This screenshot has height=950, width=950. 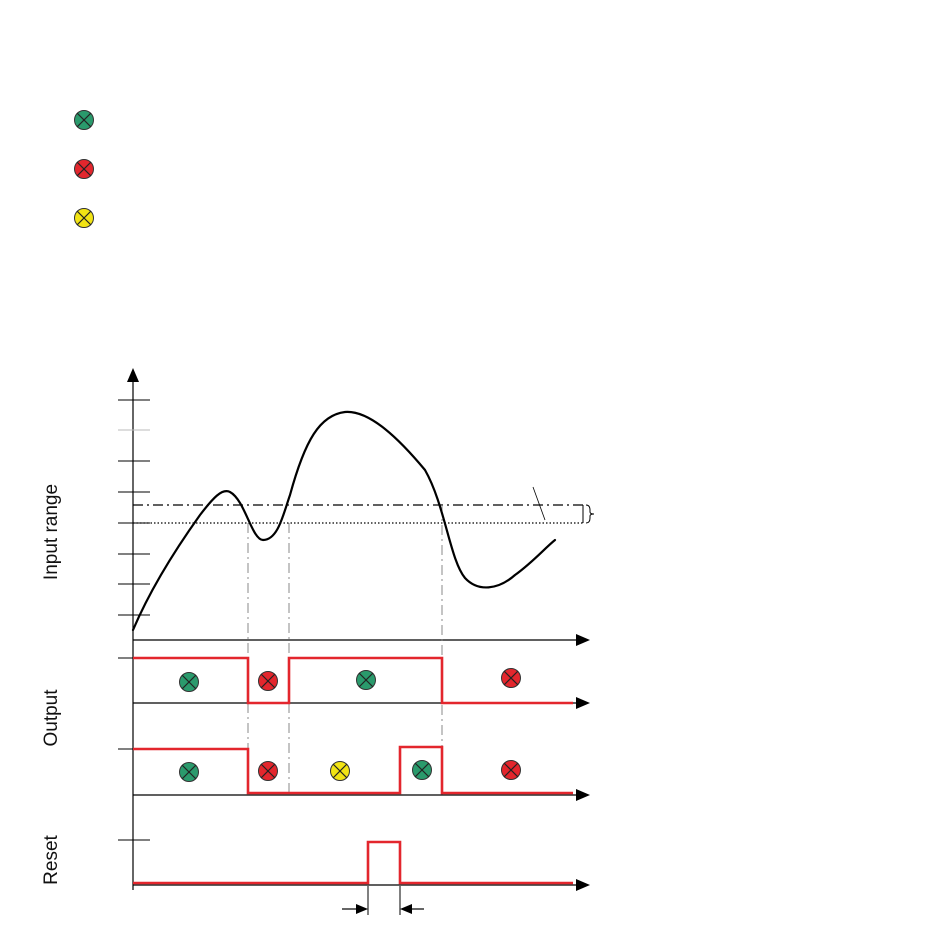 What do you see at coordinates (51, 532) in the screenshot?
I see `input-range-label: Input range` at bounding box center [51, 532].